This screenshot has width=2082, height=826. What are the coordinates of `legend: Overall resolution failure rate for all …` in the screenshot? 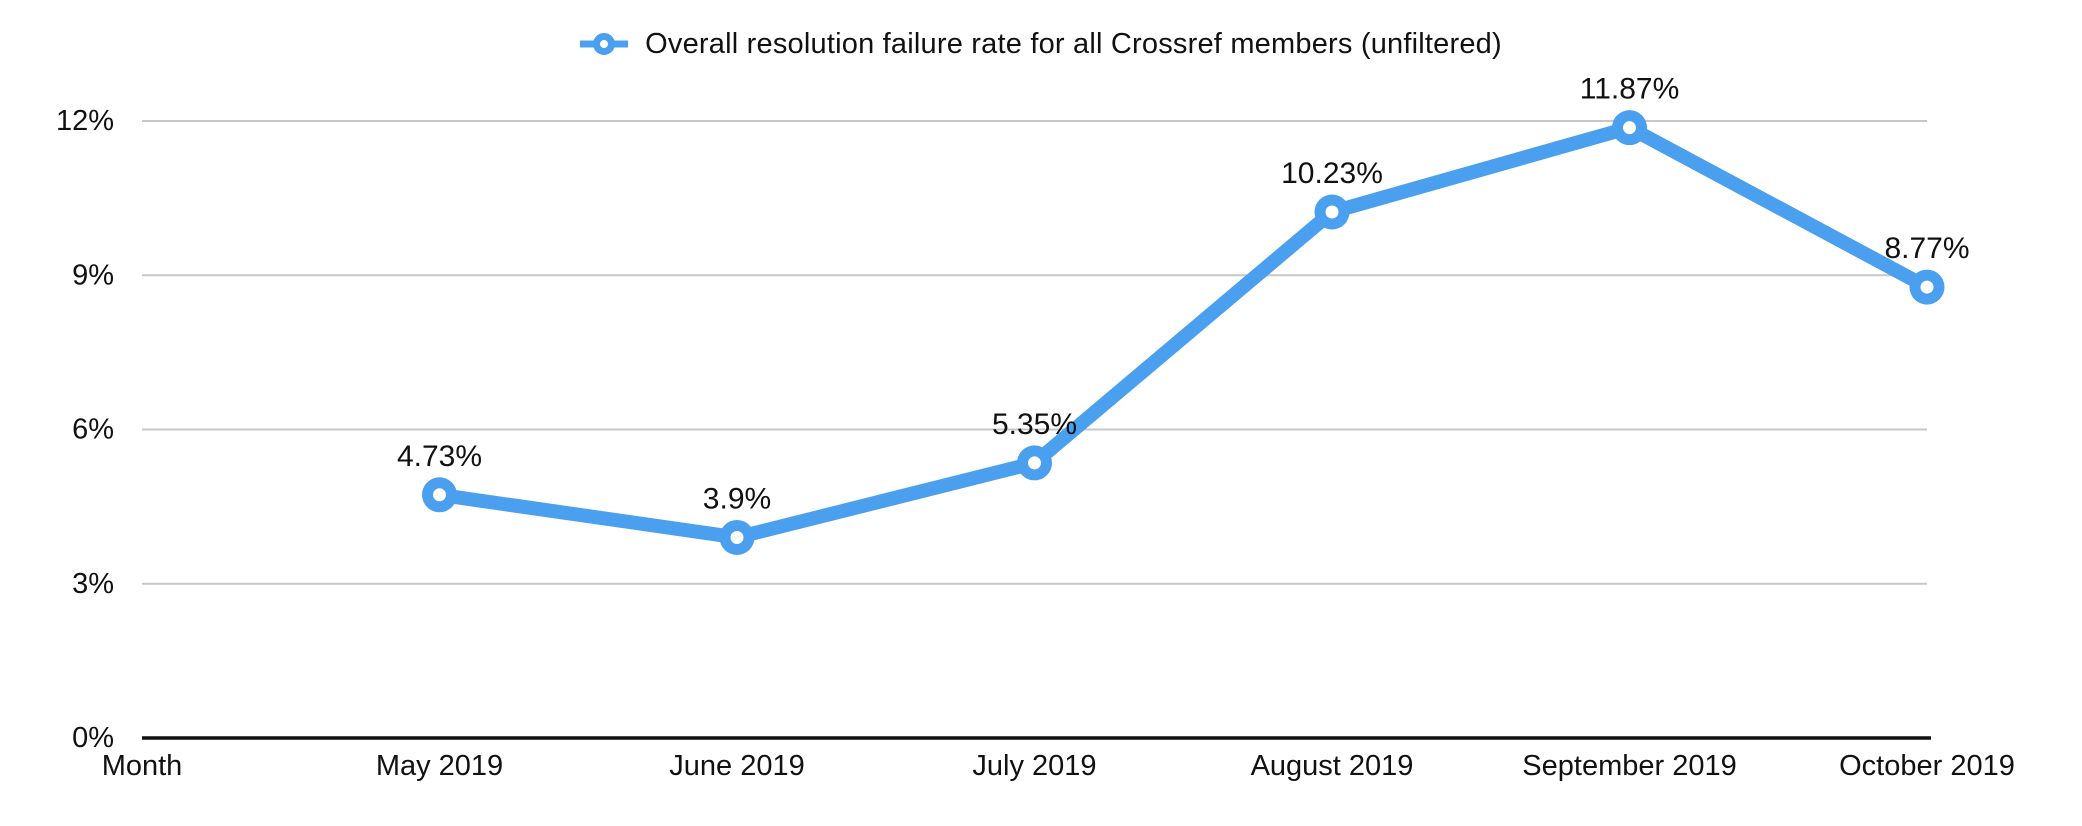 It's located at (1041, 44).